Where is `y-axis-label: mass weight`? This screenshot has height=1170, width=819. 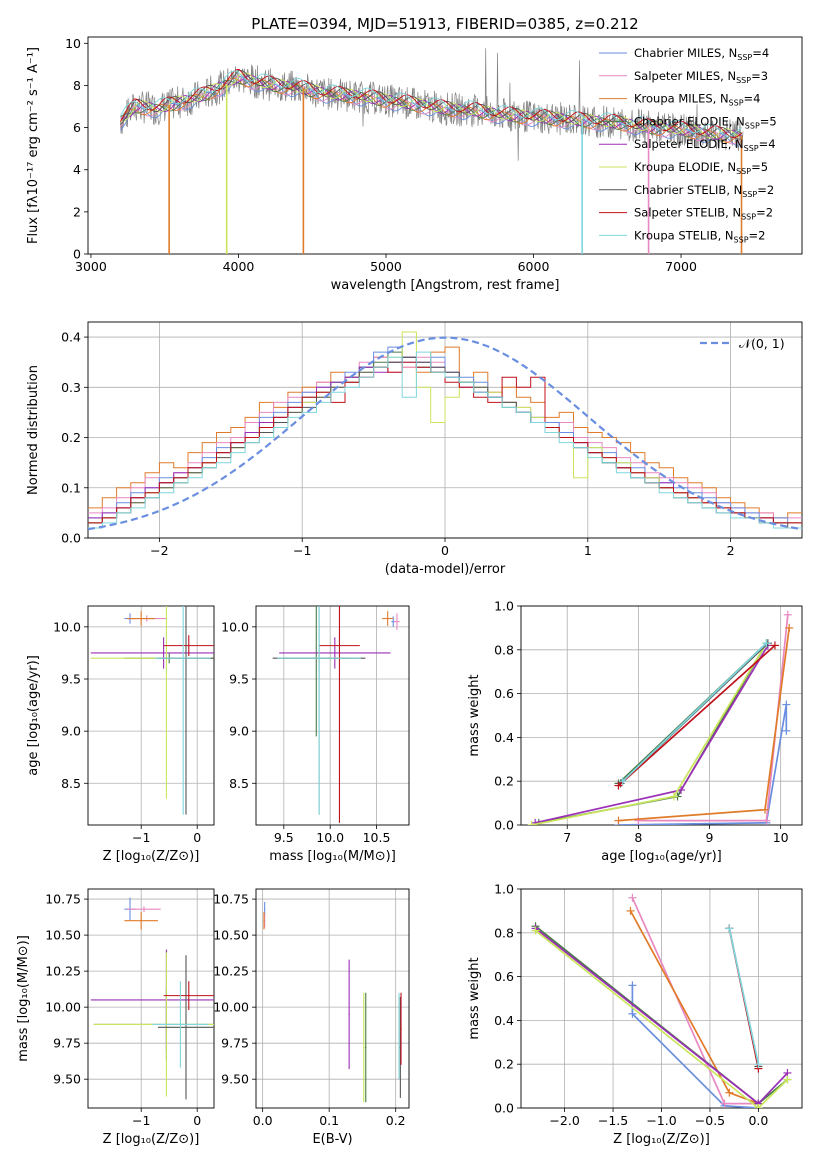 y-axis-label: mass weight is located at coordinates (474, 715).